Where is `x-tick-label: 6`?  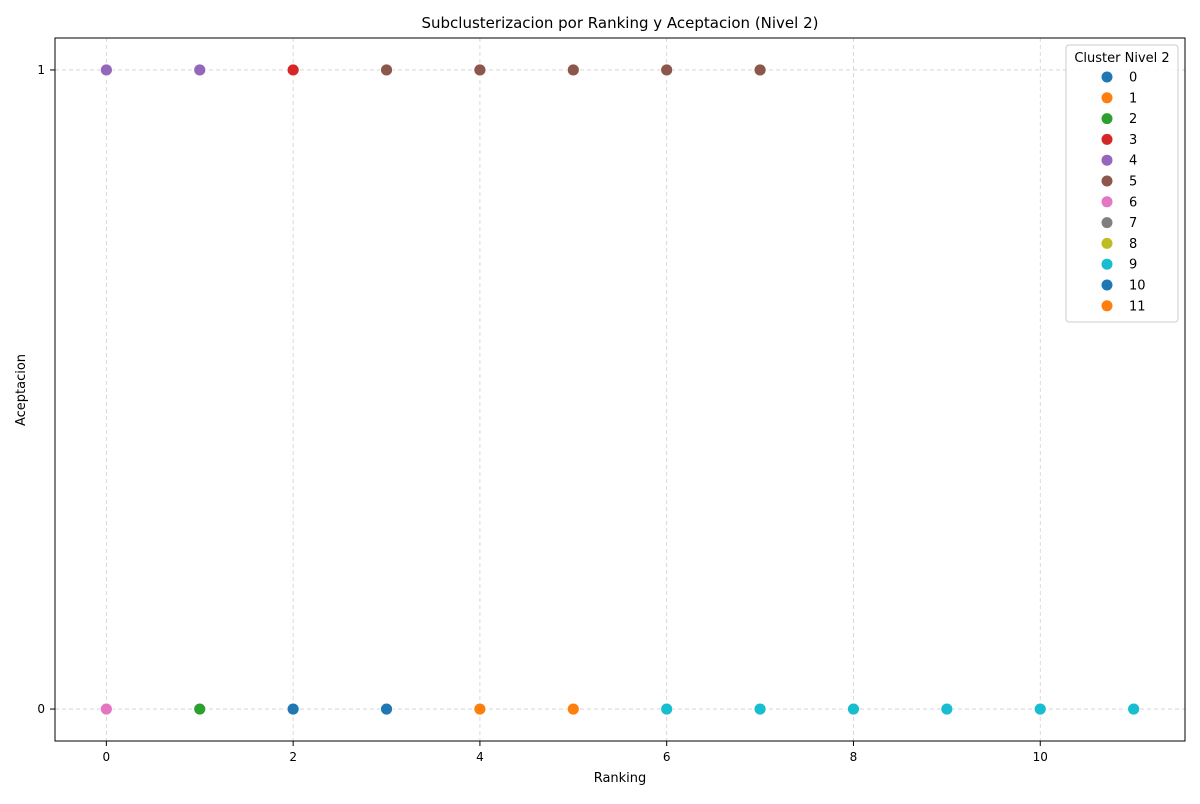 x-tick-label: 6 is located at coordinates (667, 757).